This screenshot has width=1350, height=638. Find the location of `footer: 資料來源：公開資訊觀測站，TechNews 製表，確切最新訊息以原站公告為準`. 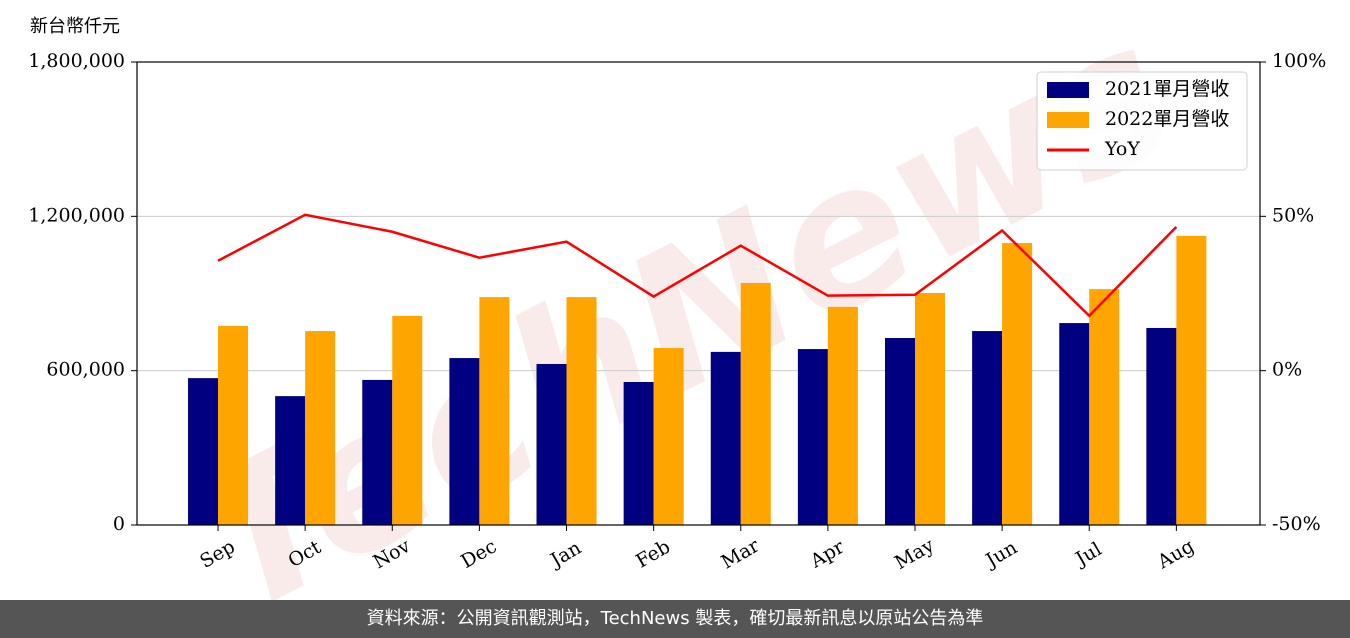

footer: 資料來源：公開資訊觀測站，TechNews 製表，確切最新訊息以原站公告為準 is located at coordinates (675, 619).